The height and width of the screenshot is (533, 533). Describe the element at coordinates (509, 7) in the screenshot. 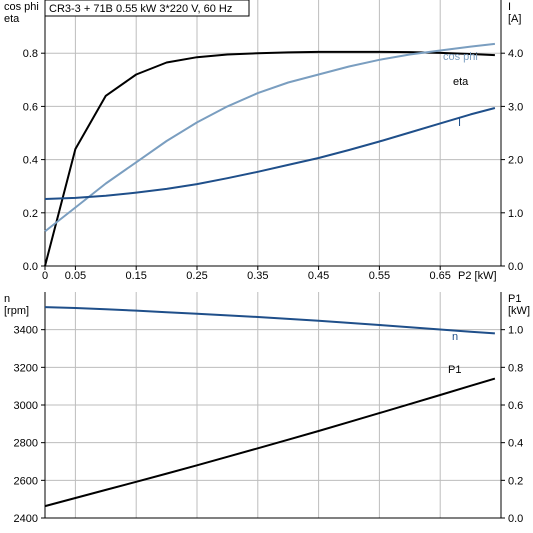

I see `top-right-axis-label: I` at that location.